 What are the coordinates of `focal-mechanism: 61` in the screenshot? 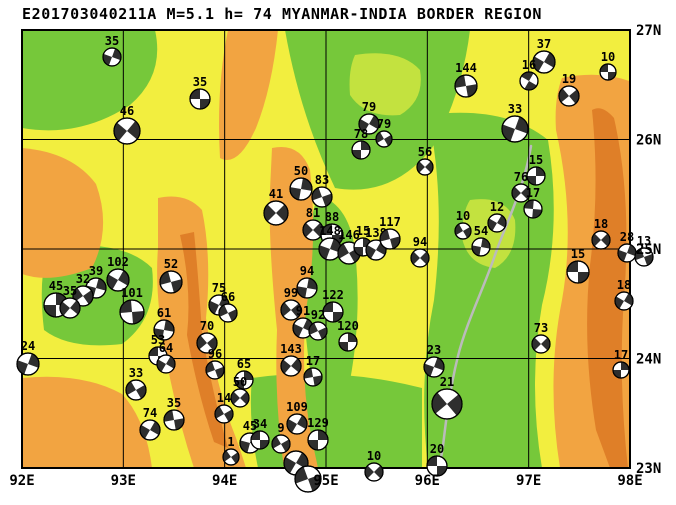 It's located at (164, 323).